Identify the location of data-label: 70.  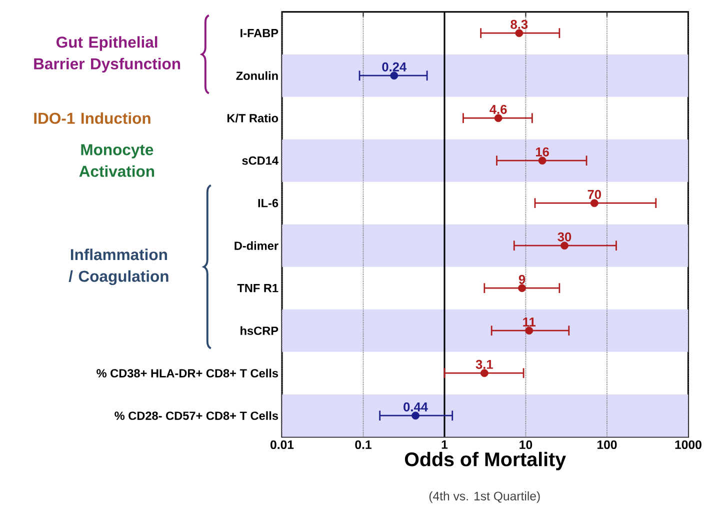
(594, 194).